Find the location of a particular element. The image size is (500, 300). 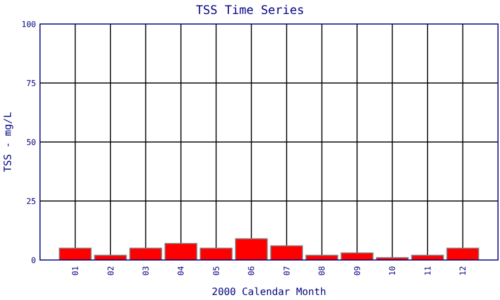

x-tick-label: 02 is located at coordinates (111, 271).